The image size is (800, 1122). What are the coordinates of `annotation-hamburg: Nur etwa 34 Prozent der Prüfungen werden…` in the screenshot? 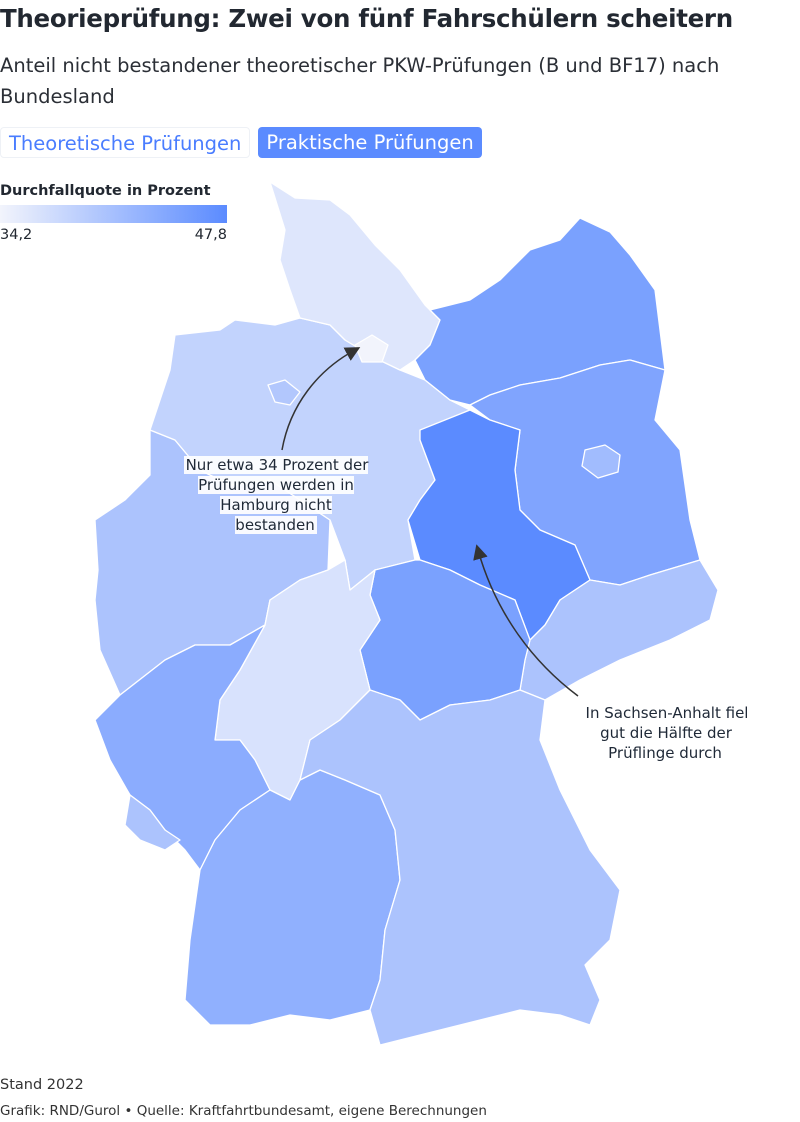 It's located at (276, 495).